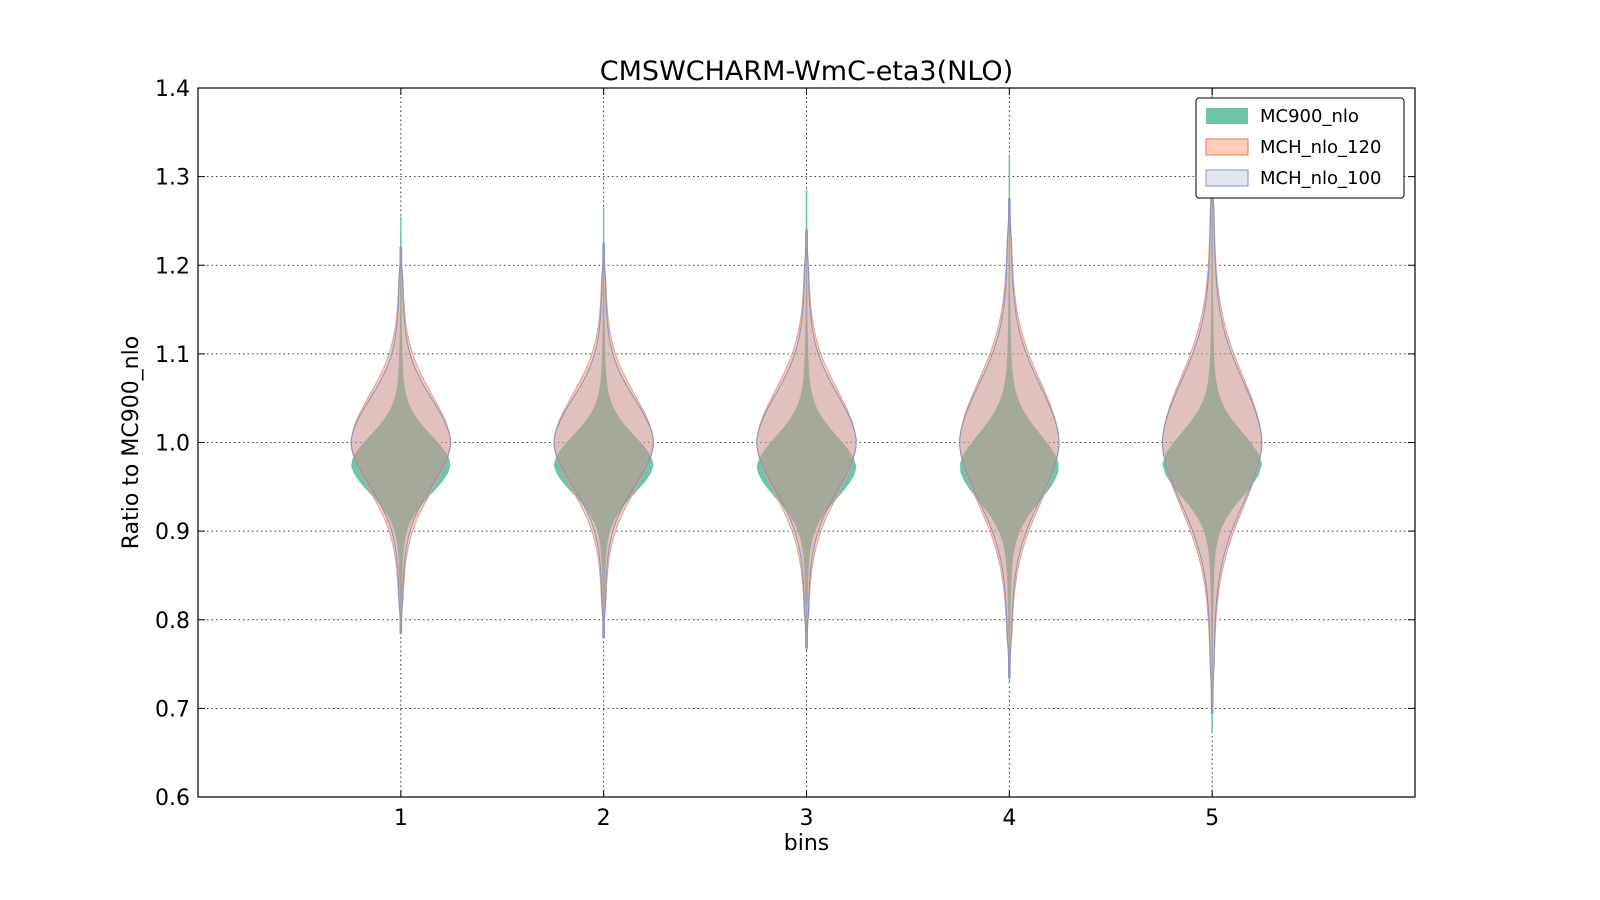 The image size is (1600, 900). I want to click on y-tick-label: 0.9, so click(172, 532).